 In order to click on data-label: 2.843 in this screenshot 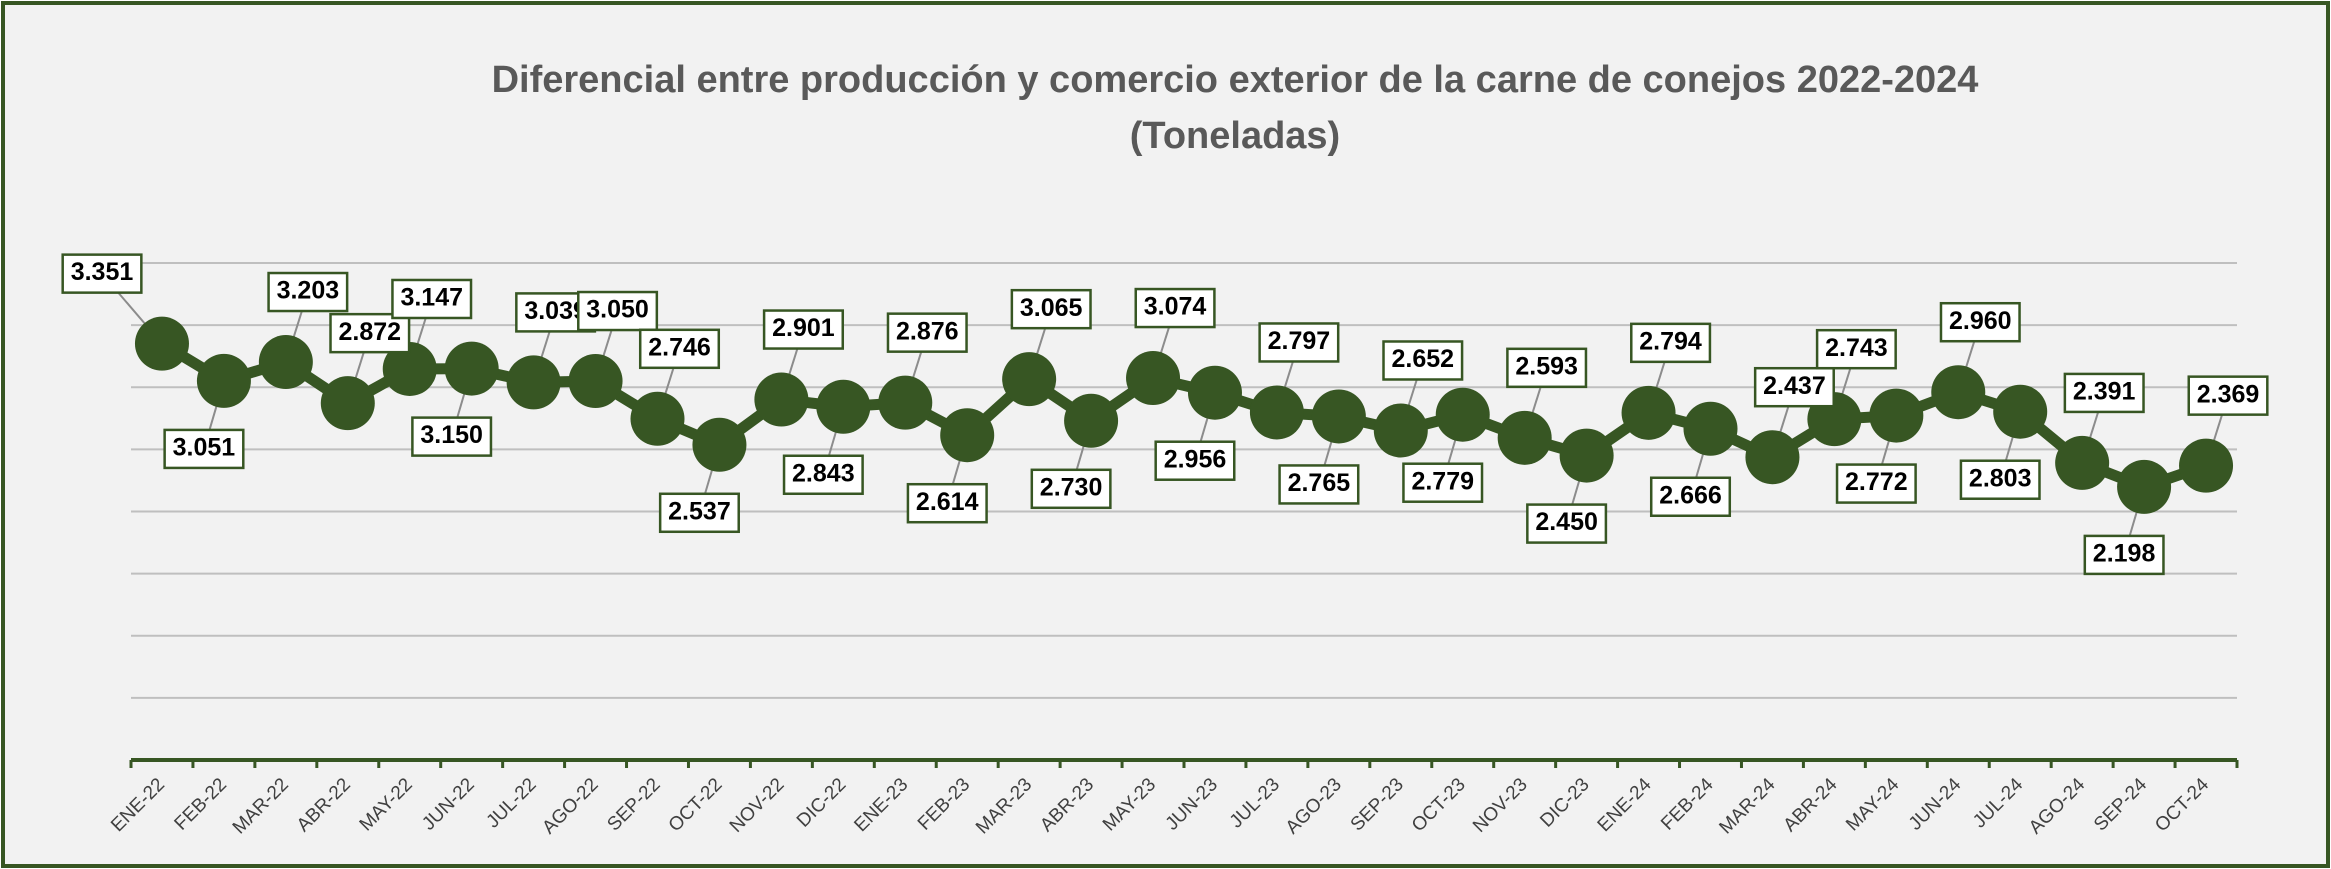, I will do `click(823, 473)`.